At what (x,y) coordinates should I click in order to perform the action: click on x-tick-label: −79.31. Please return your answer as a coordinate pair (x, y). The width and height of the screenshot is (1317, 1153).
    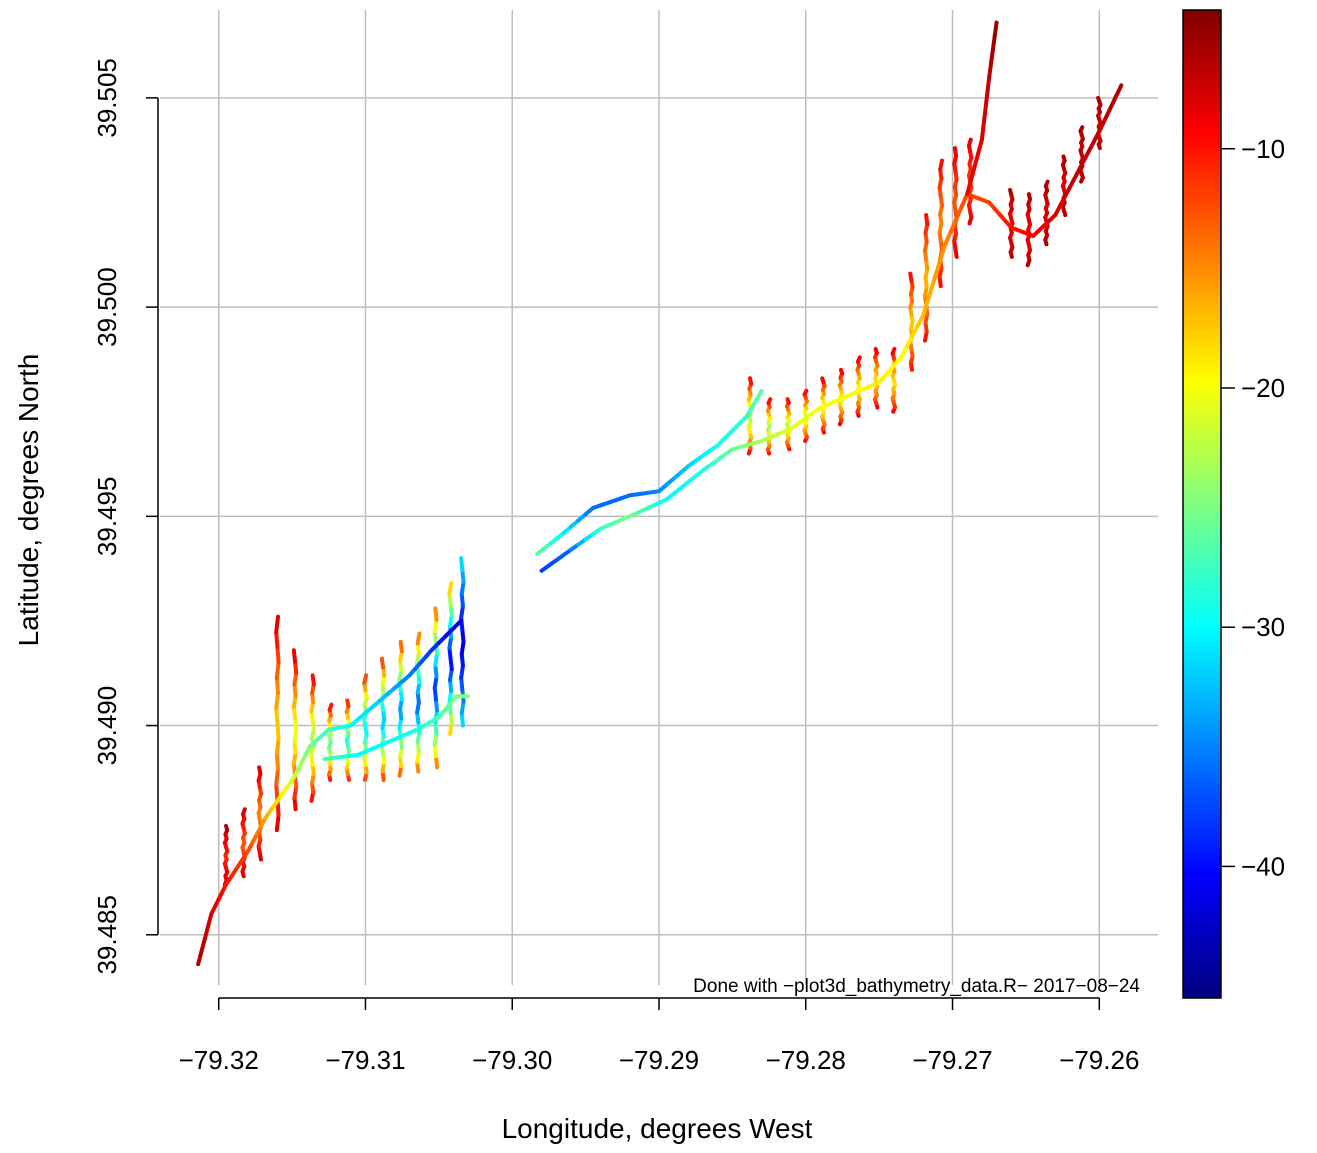
    Looking at the image, I should click on (365, 1060).